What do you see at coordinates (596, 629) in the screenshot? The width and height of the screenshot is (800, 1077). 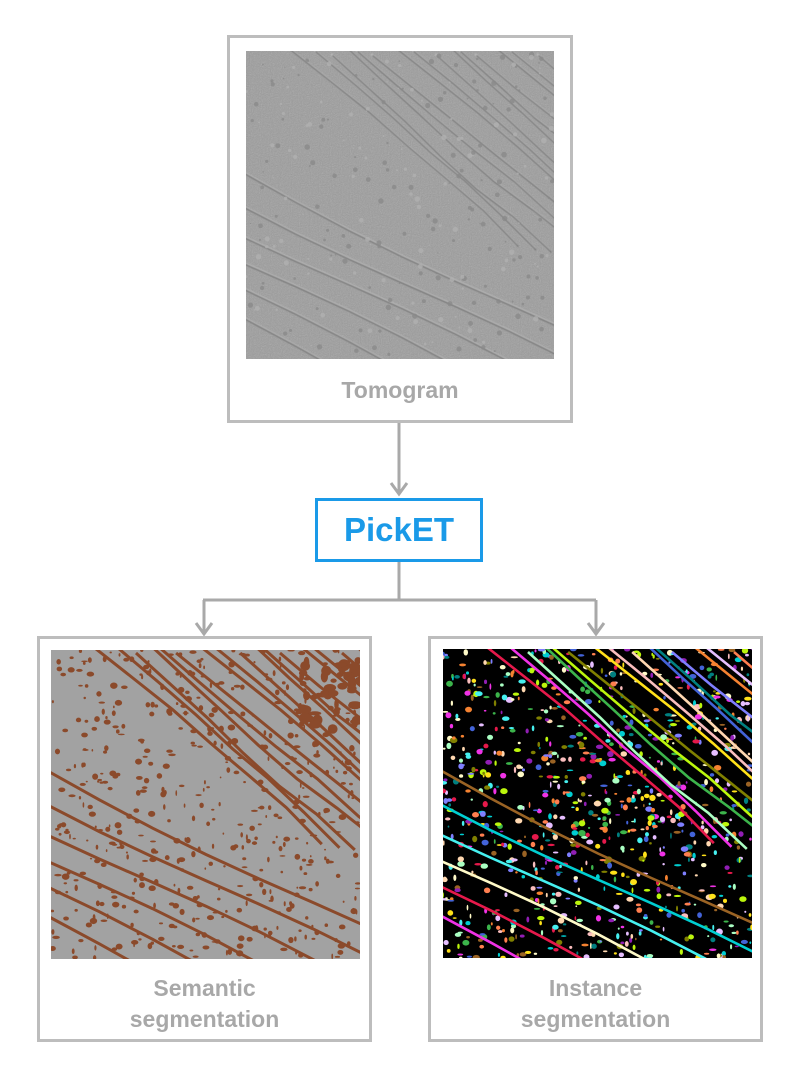 I see `arrowhead-instance` at bounding box center [596, 629].